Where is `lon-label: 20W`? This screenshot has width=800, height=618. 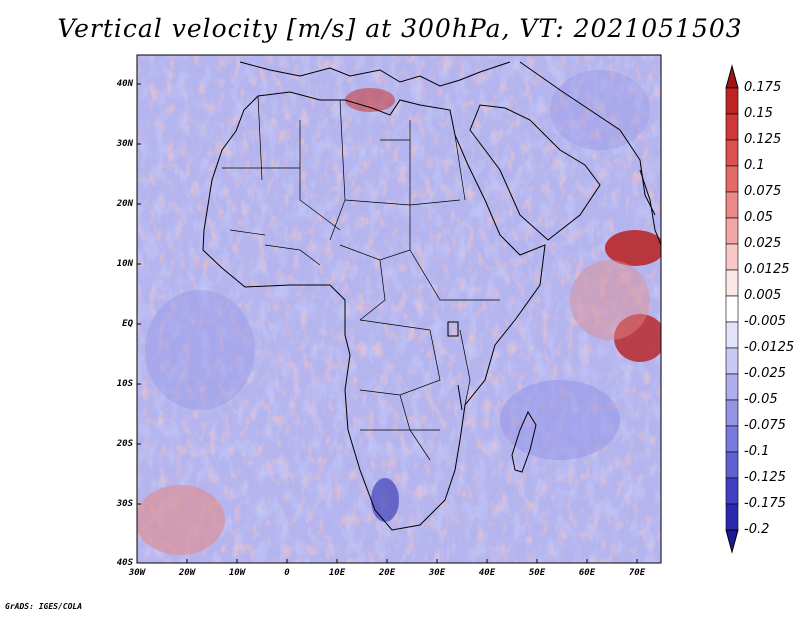
lon-label: 20W is located at coordinates (187, 573).